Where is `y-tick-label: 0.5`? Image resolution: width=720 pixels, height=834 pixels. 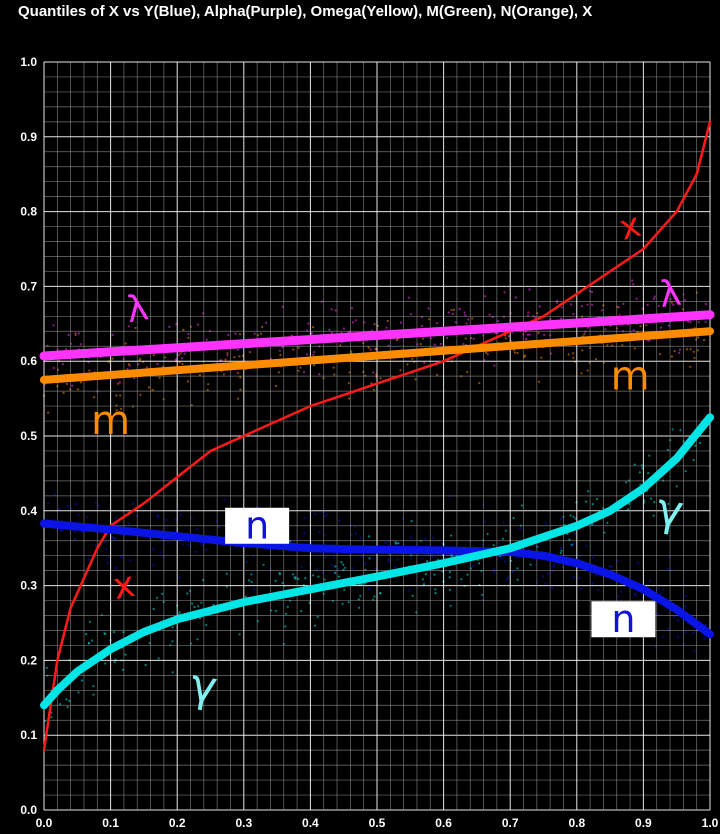
y-tick-label: 0.5 is located at coordinates (28, 436).